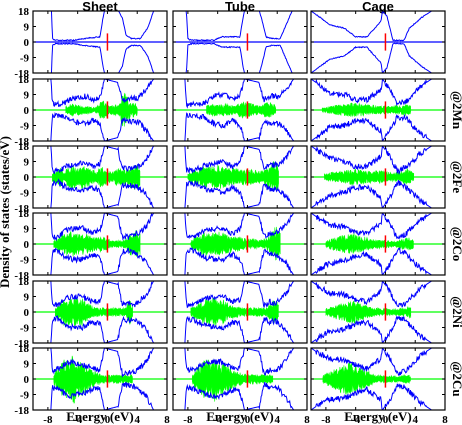 This screenshot has width=462, height=425. I want to click on row-label-2mn: @2Mn, so click(456, 110).